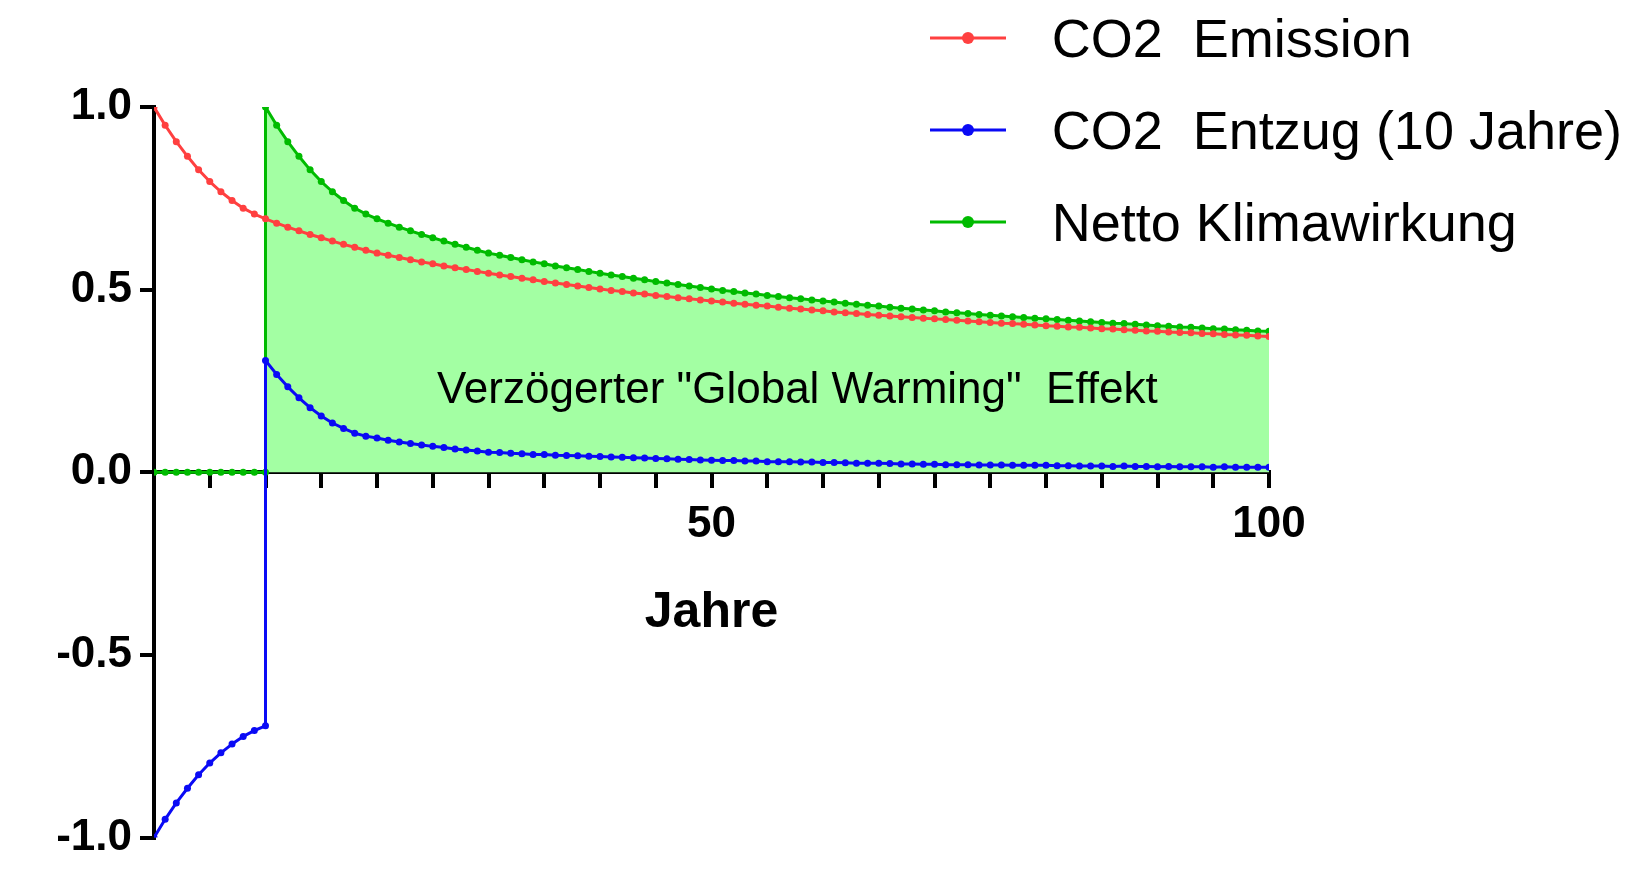 The image size is (1634, 872). What do you see at coordinates (94, 652) in the screenshot?
I see `y-tick-label: -0.5` at bounding box center [94, 652].